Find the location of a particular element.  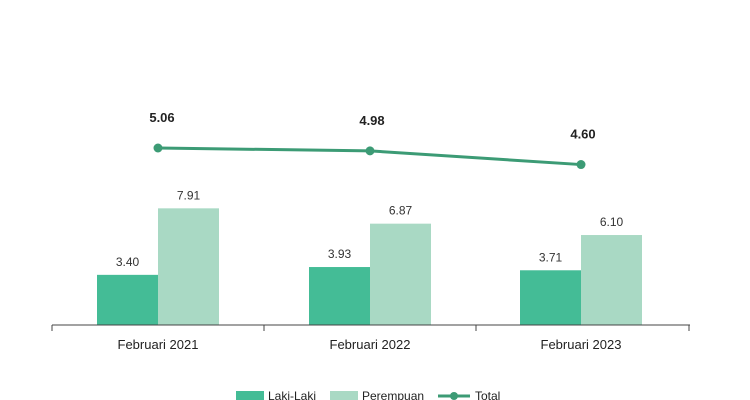

legend: Laki-Laki Perempuan Total is located at coordinates (368, 394).